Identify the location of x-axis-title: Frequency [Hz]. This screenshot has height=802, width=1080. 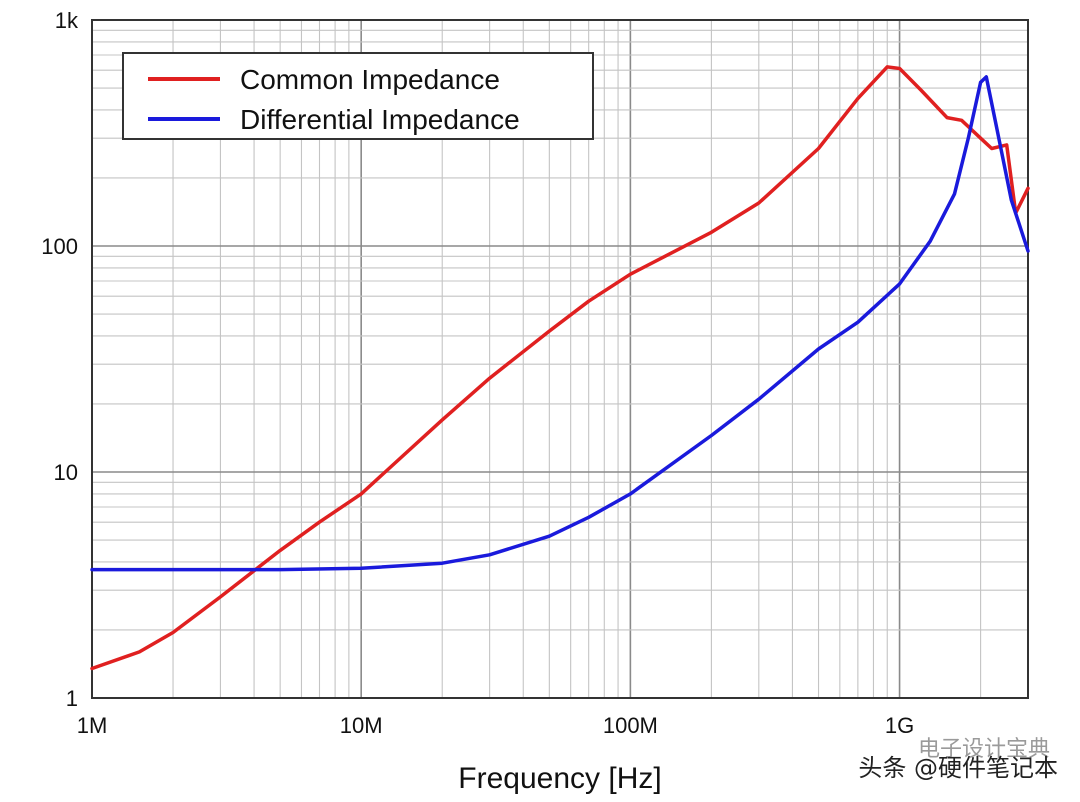
(559, 778).